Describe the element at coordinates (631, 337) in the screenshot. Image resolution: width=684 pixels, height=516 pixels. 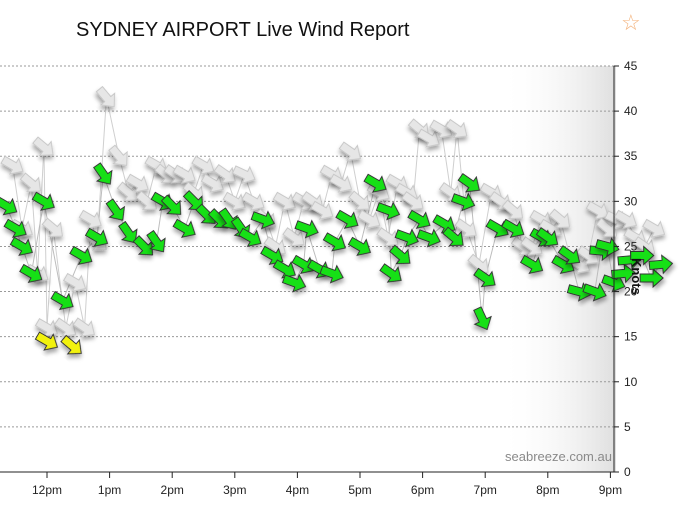
I see `y-tick-label: 15` at that location.